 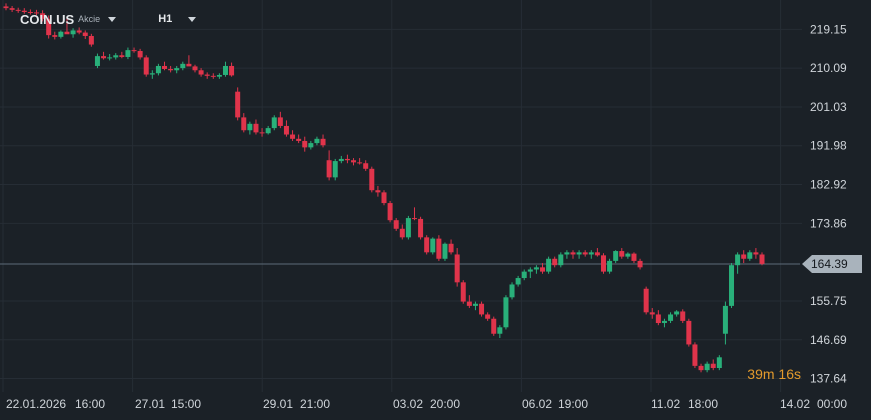 I want to click on timeframe-dropdown-icon, so click(x=192, y=19).